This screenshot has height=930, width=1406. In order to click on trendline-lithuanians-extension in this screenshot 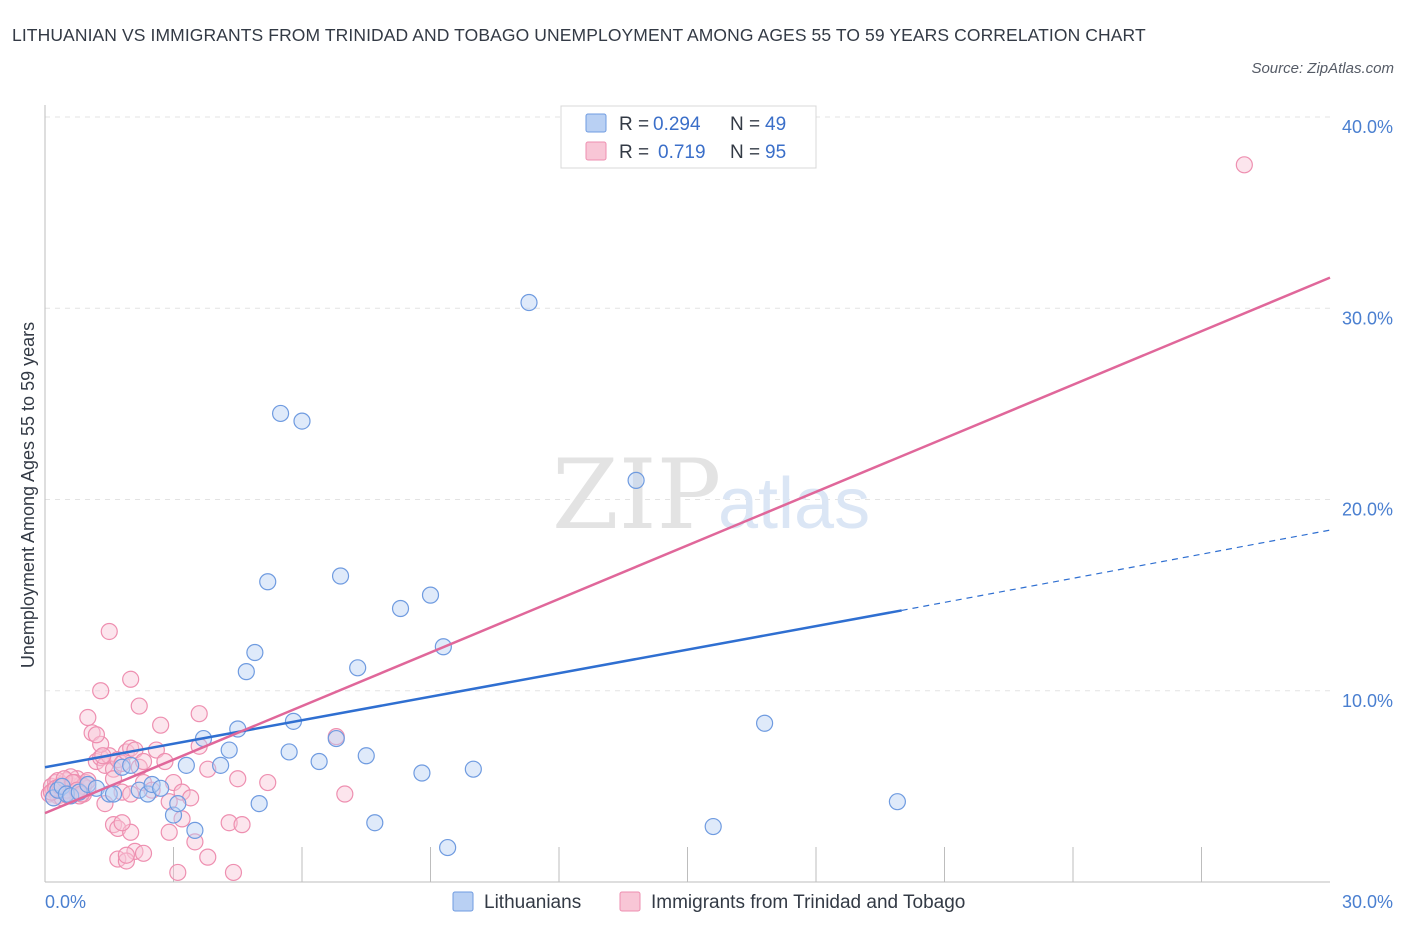, I will do `click(1116, 570)`.